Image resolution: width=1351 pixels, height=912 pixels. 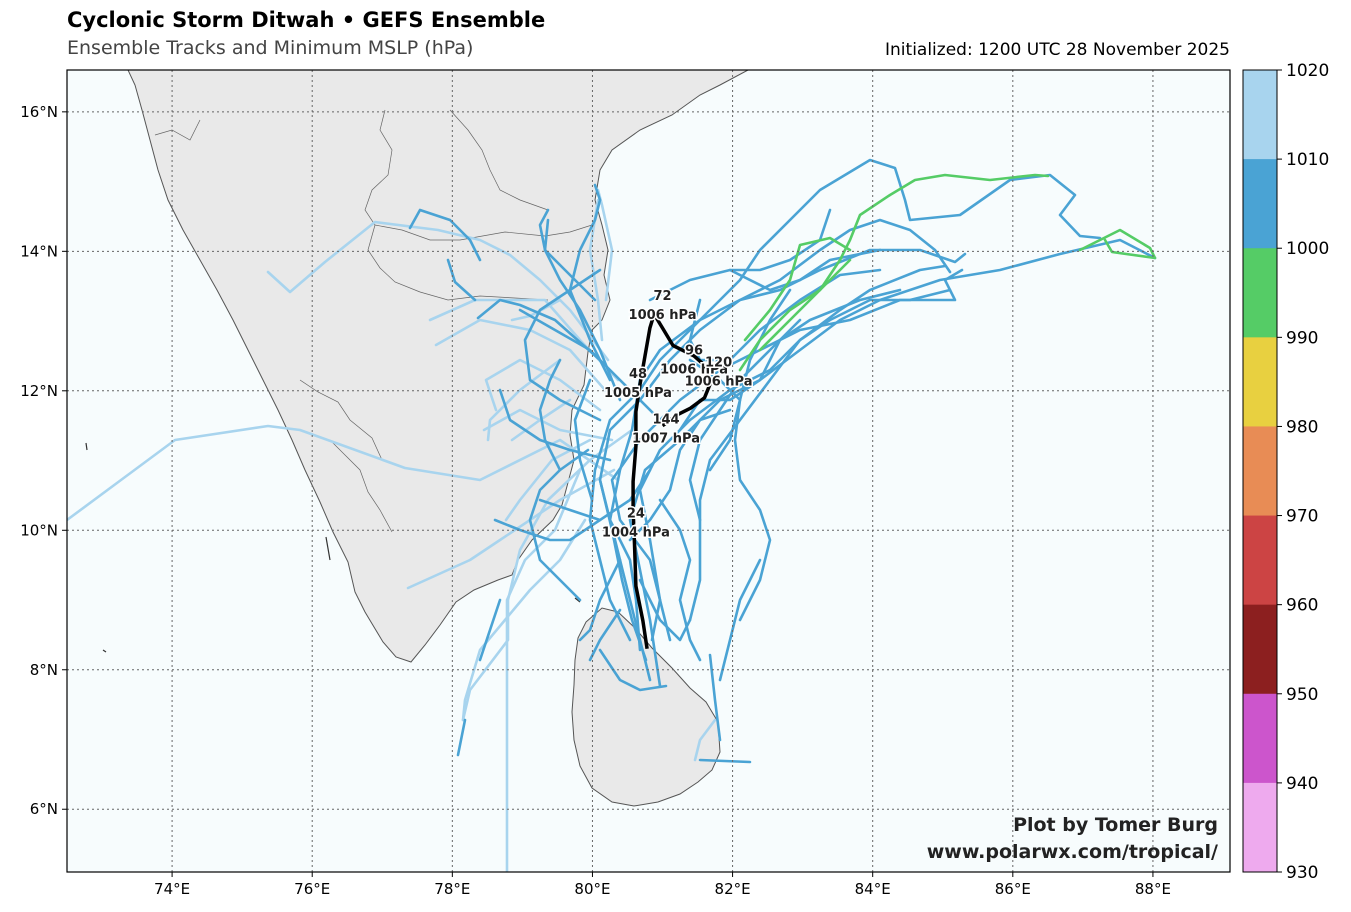 I want to click on x-tick-label: 86°E, so click(x=1013, y=889).